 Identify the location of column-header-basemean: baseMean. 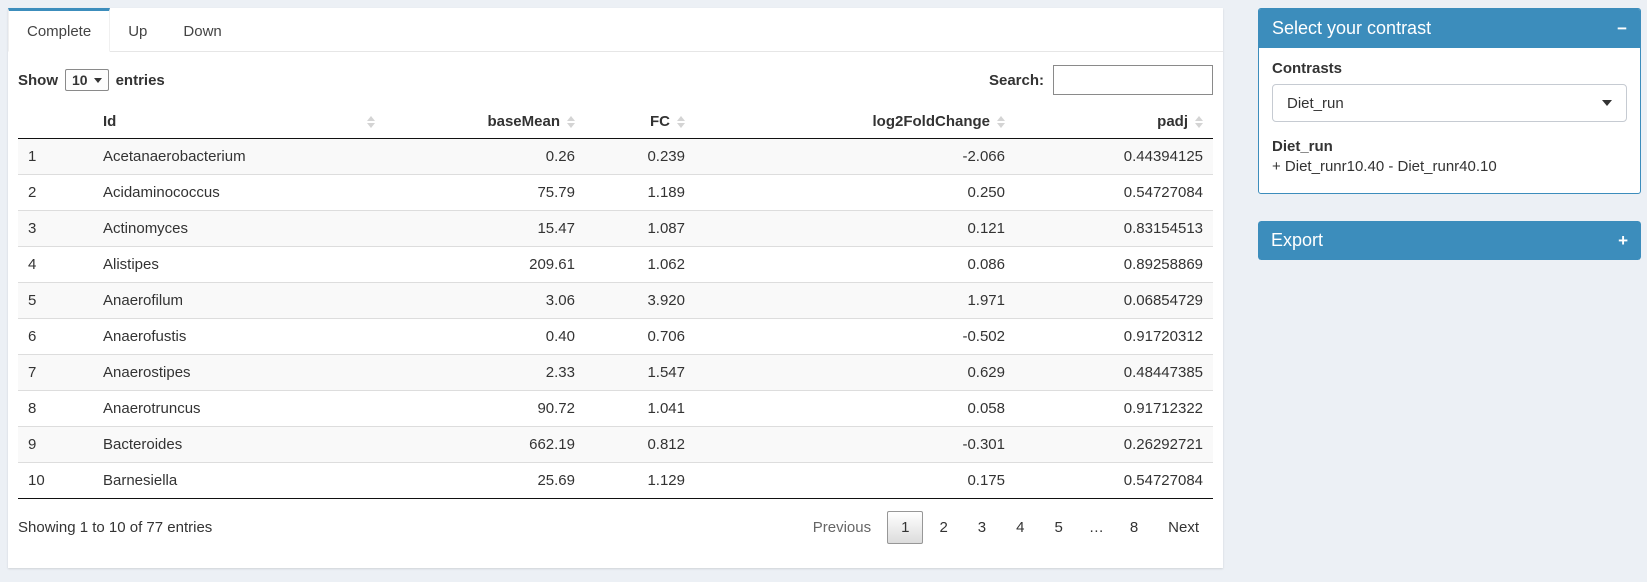
(485, 122).